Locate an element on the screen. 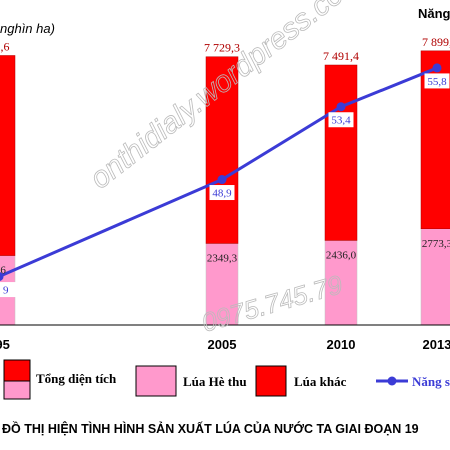 The image size is (450, 450). label-total-0: 65,6 is located at coordinates (5, 46).